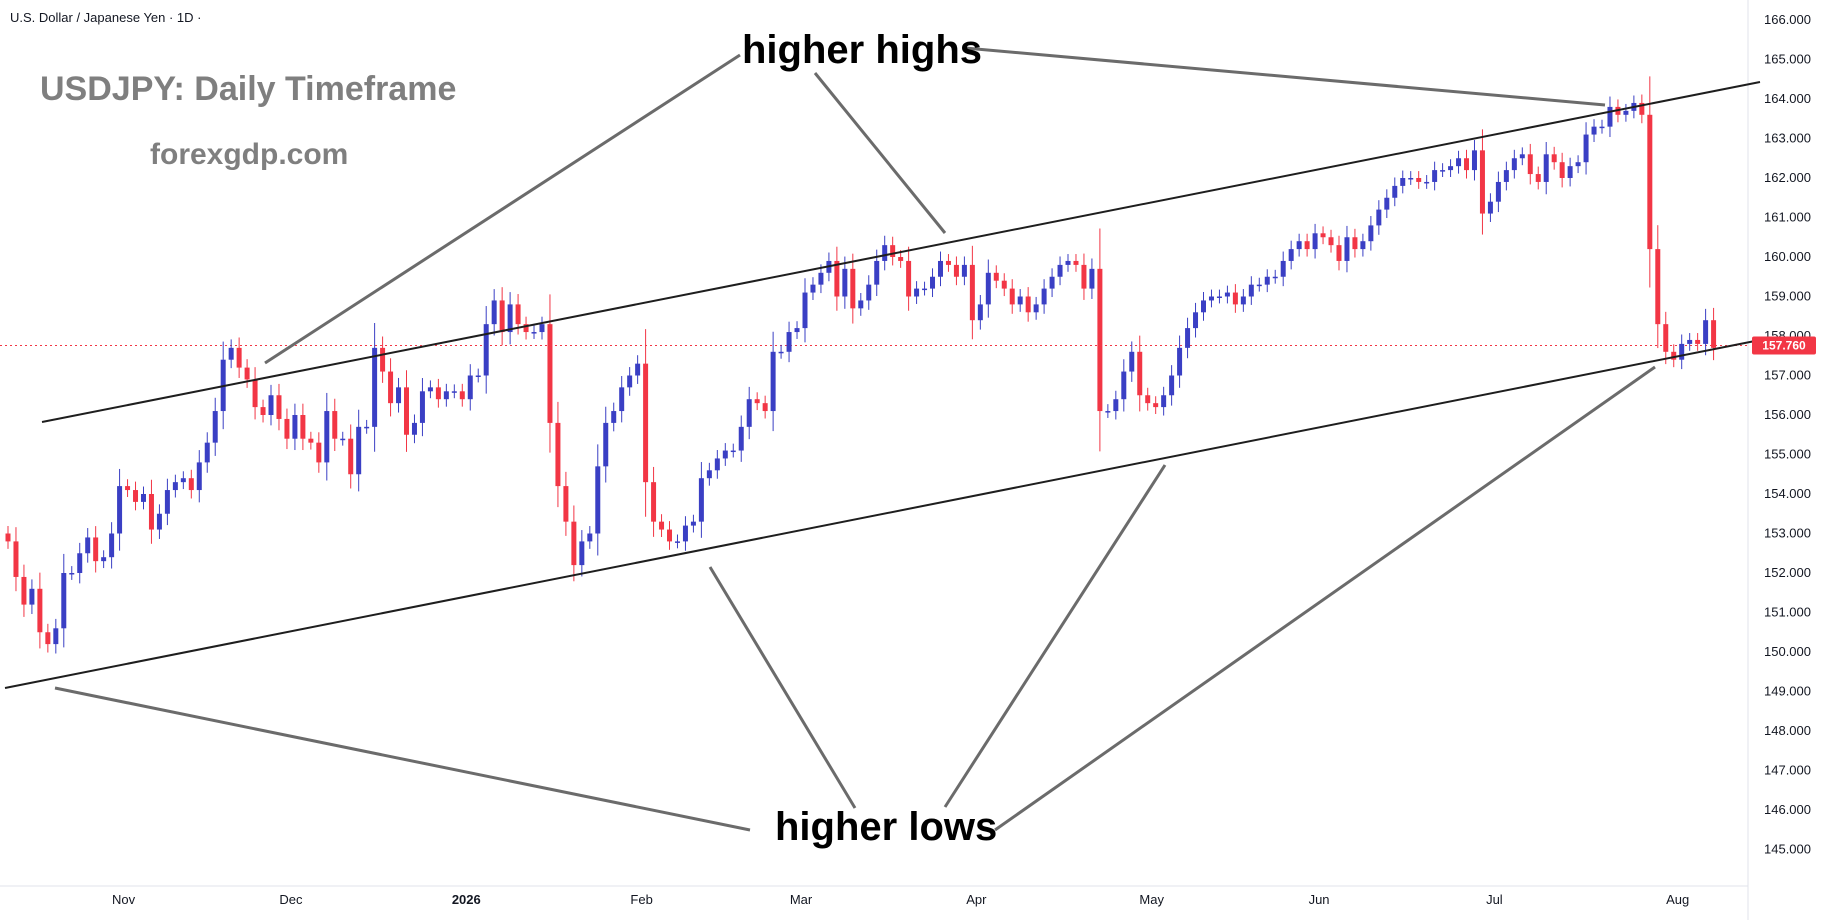  I want to click on price-tick-label: 150.000, so click(1787, 651).